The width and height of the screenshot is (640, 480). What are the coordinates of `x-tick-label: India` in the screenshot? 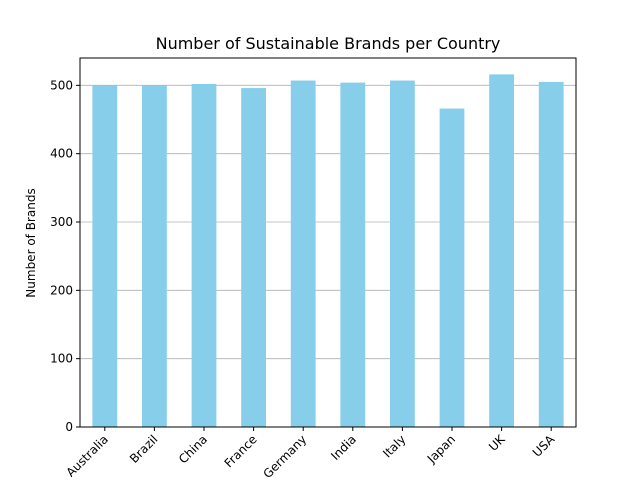 It's located at (343, 447).